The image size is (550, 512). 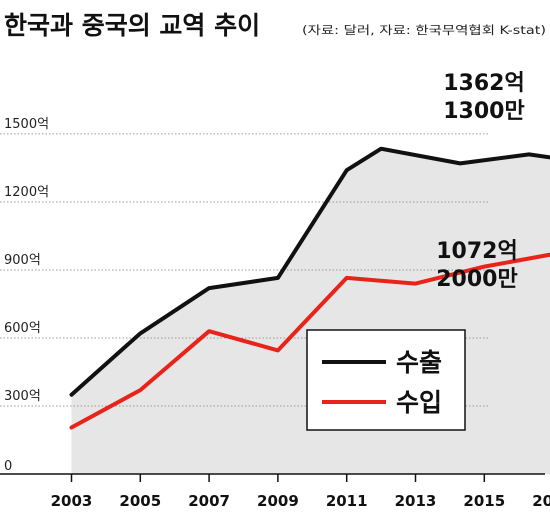 I want to click on legend-label: 수입, so click(x=419, y=402).